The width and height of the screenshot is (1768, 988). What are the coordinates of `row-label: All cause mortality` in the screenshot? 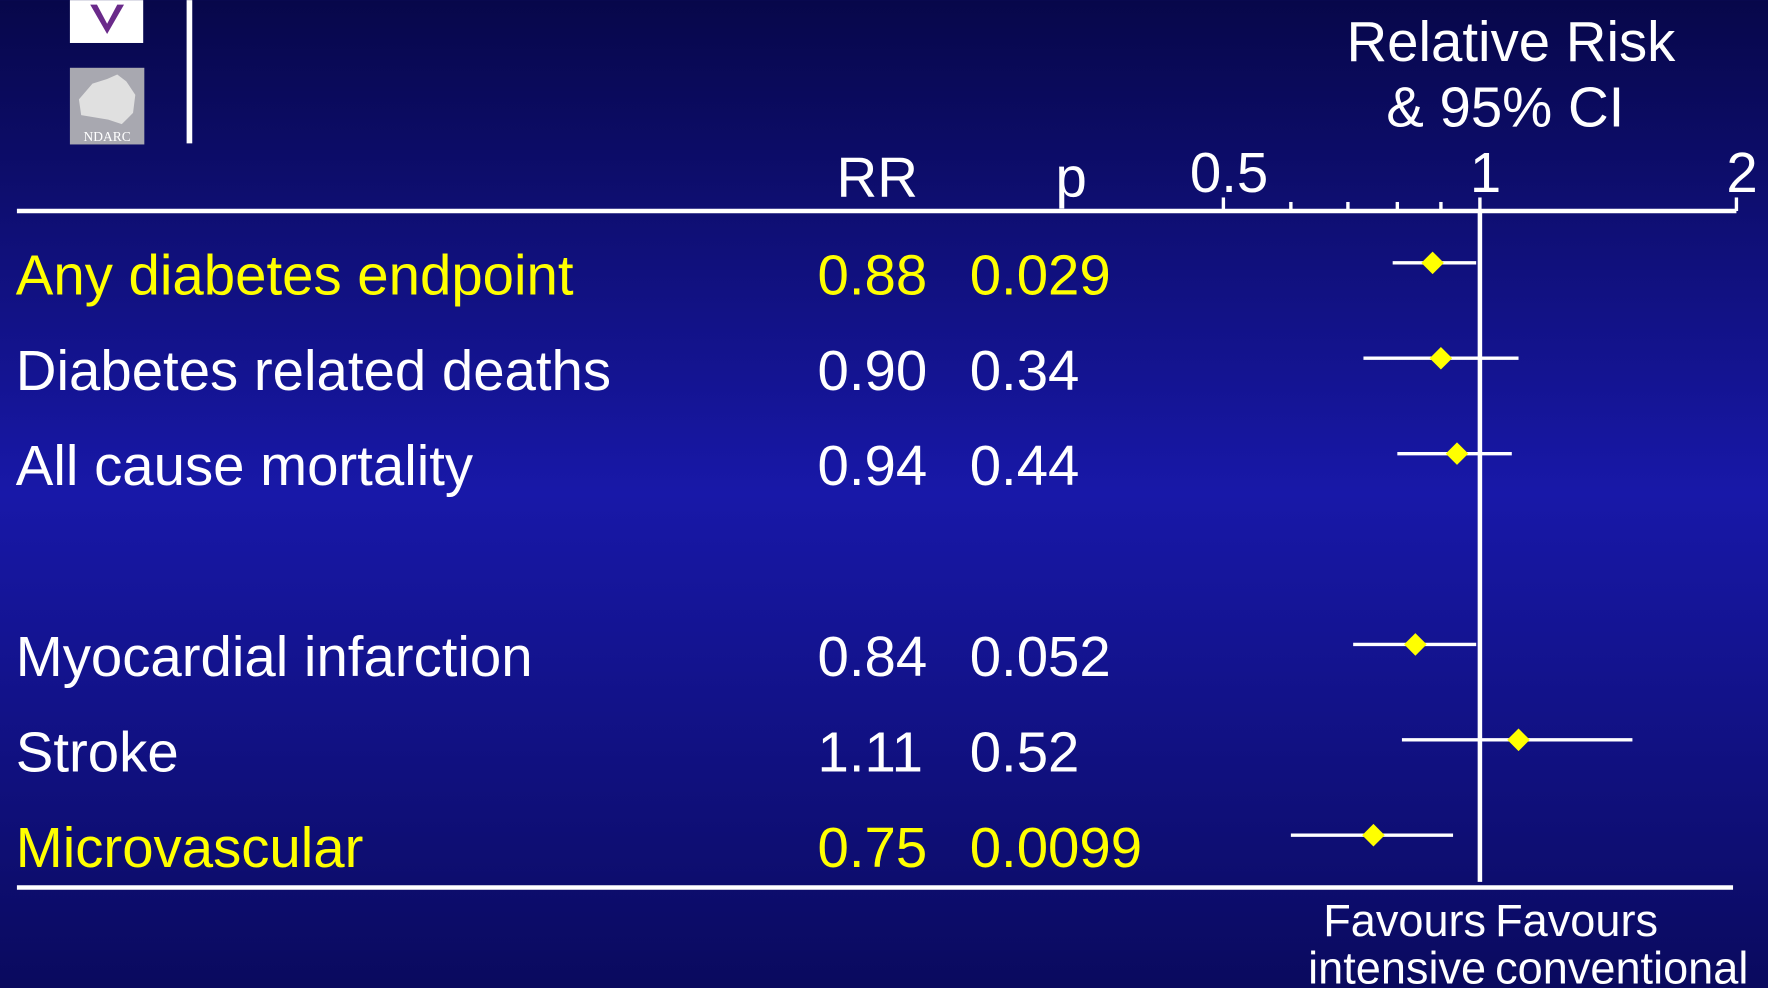 It's located at (245, 465).